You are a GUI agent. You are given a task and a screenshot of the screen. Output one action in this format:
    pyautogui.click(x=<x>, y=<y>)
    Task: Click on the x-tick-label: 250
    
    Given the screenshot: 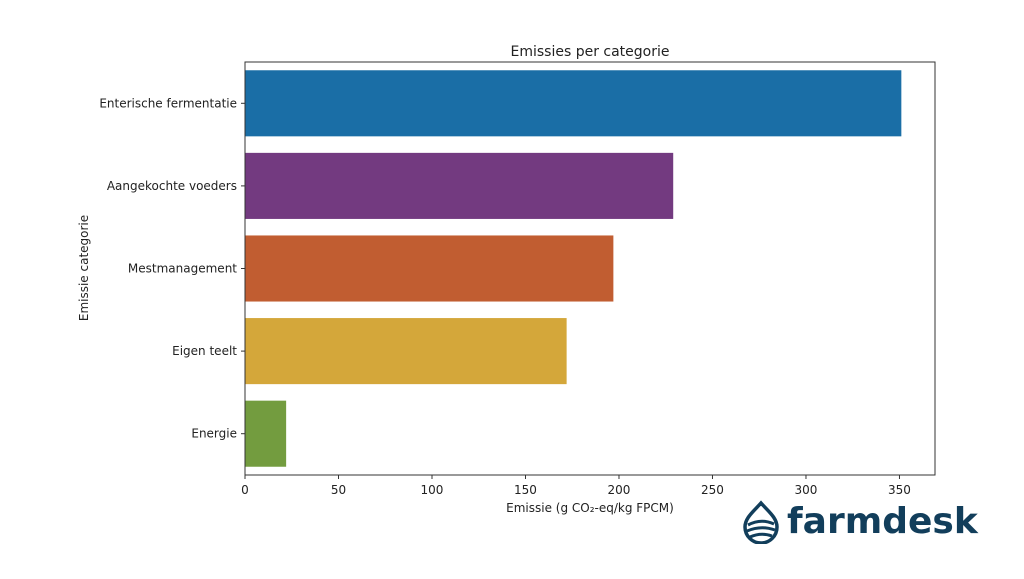 What is the action you would take?
    pyautogui.click(x=712, y=490)
    